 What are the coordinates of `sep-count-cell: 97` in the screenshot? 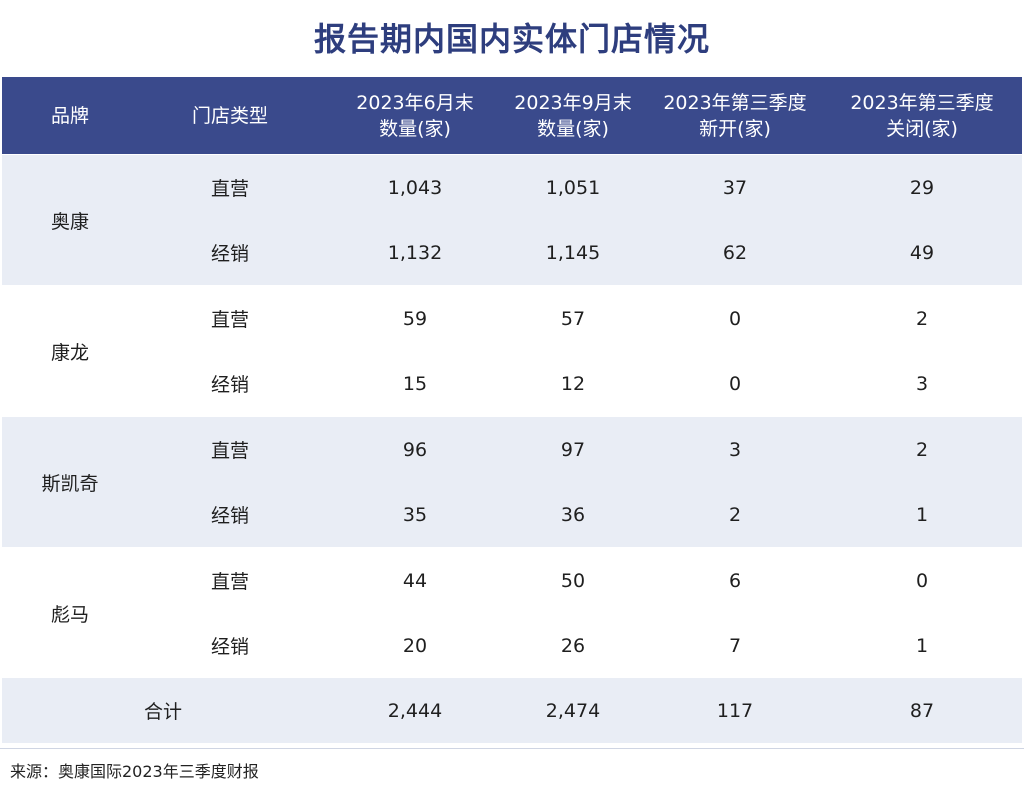 It's located at (573, 449).